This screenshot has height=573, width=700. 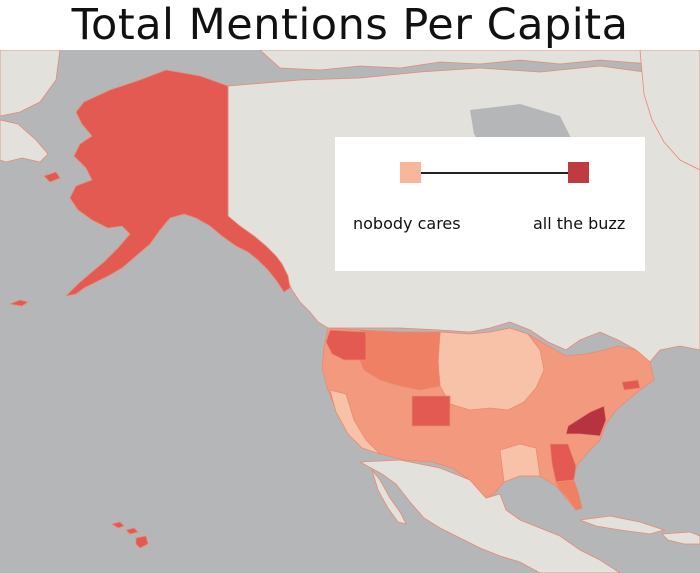 What do you see at coordinates (680, 538) in the screenshot?
I see `landmass-hispaniola` at bounding box center [680, 538].